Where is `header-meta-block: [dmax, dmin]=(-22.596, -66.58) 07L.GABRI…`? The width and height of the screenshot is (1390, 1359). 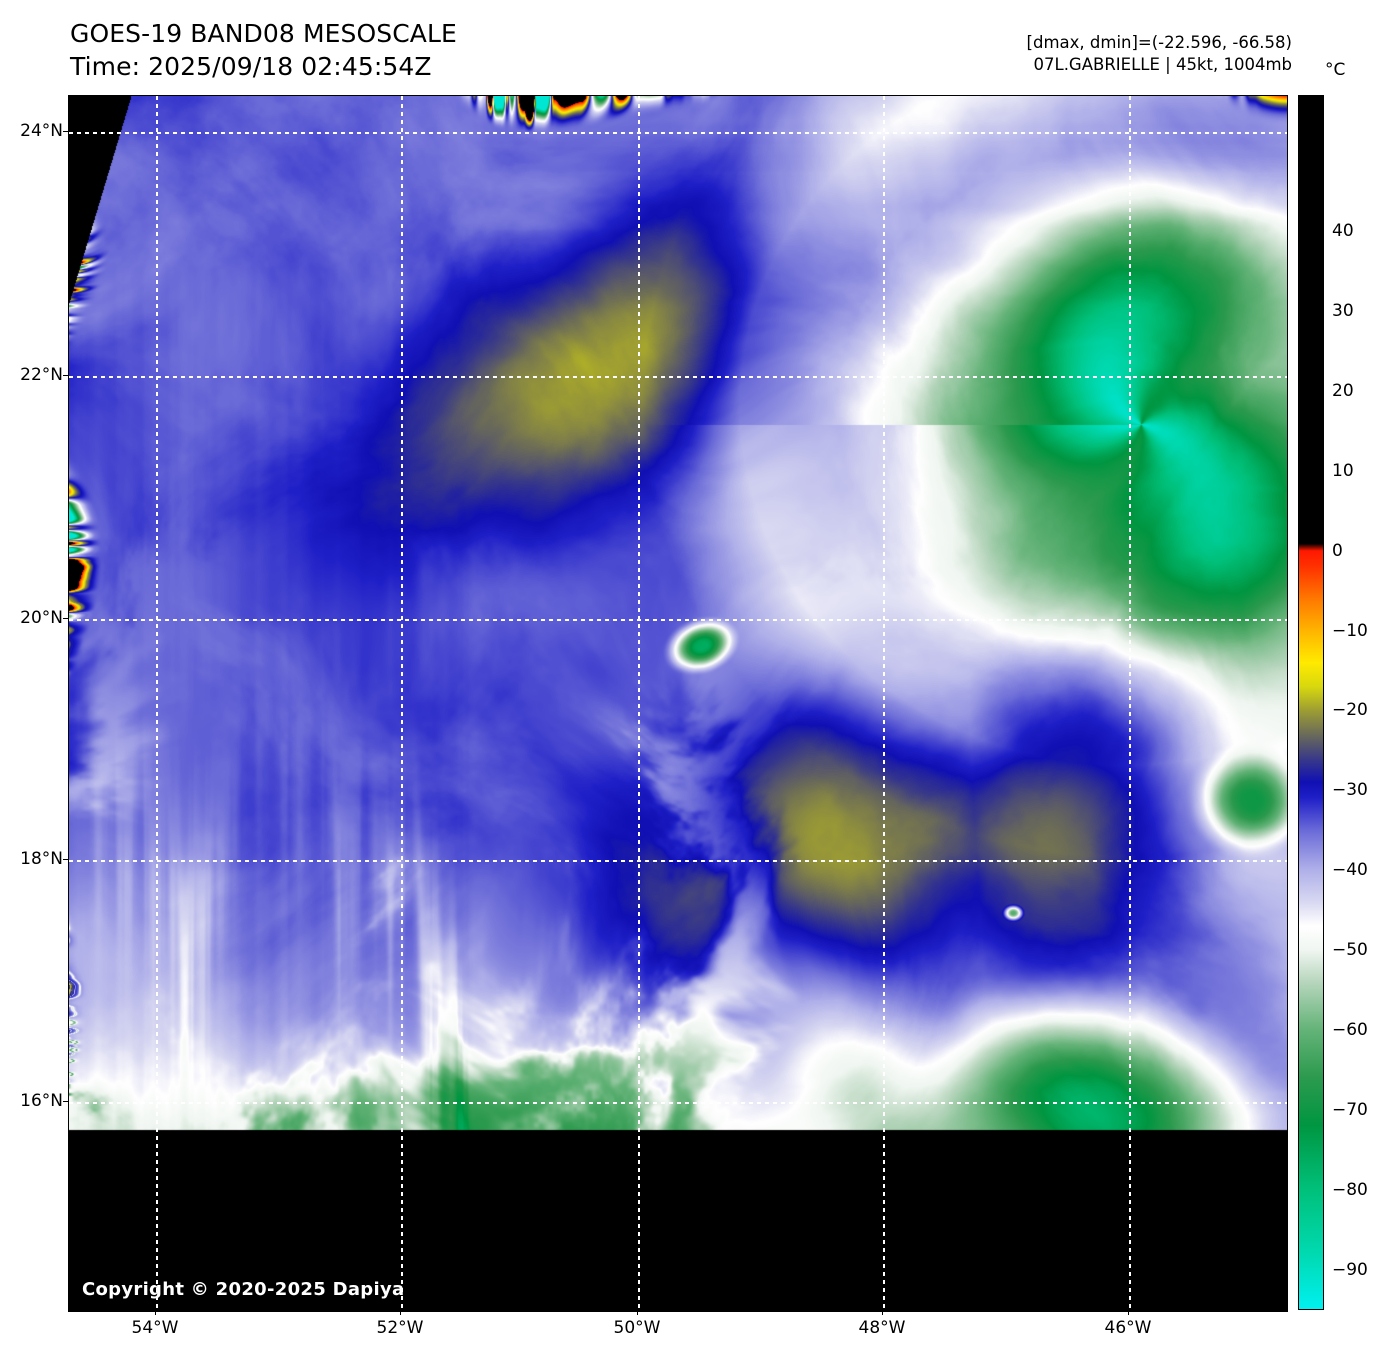 header-meta-block: [dmax, dmin]=(-22.596, -66.58) 07L.GABRI… is located at coordinates (1159, 54).